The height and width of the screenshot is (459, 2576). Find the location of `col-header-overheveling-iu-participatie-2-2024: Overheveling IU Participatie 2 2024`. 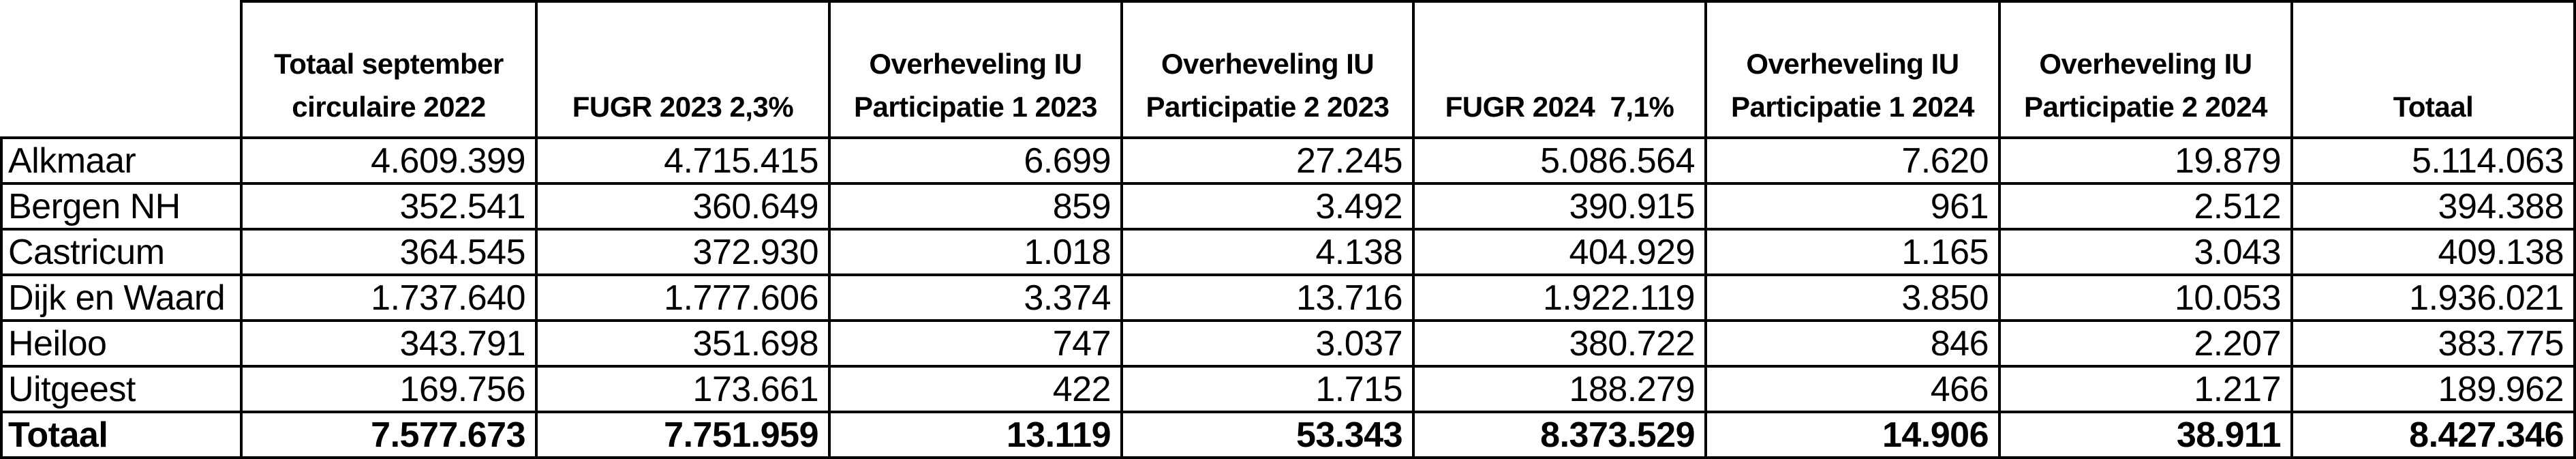

col-header-overheveling-iu-participatie-2-2024: Overheveling IU Participatie 2 2024 is located at coordinates (2145, 69).